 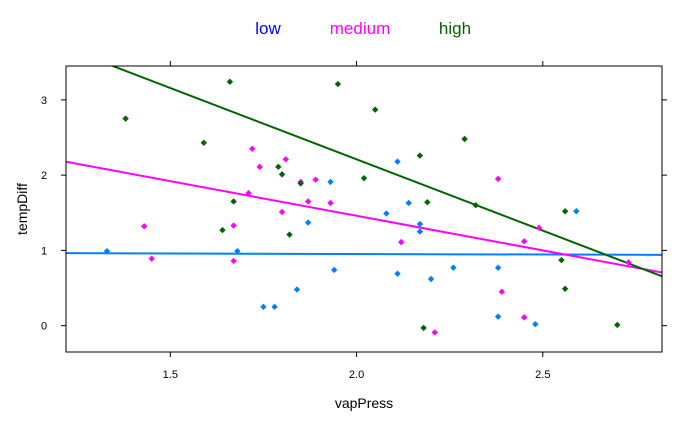 I want to click on legend: low medium high, so click(x=363, y=28).